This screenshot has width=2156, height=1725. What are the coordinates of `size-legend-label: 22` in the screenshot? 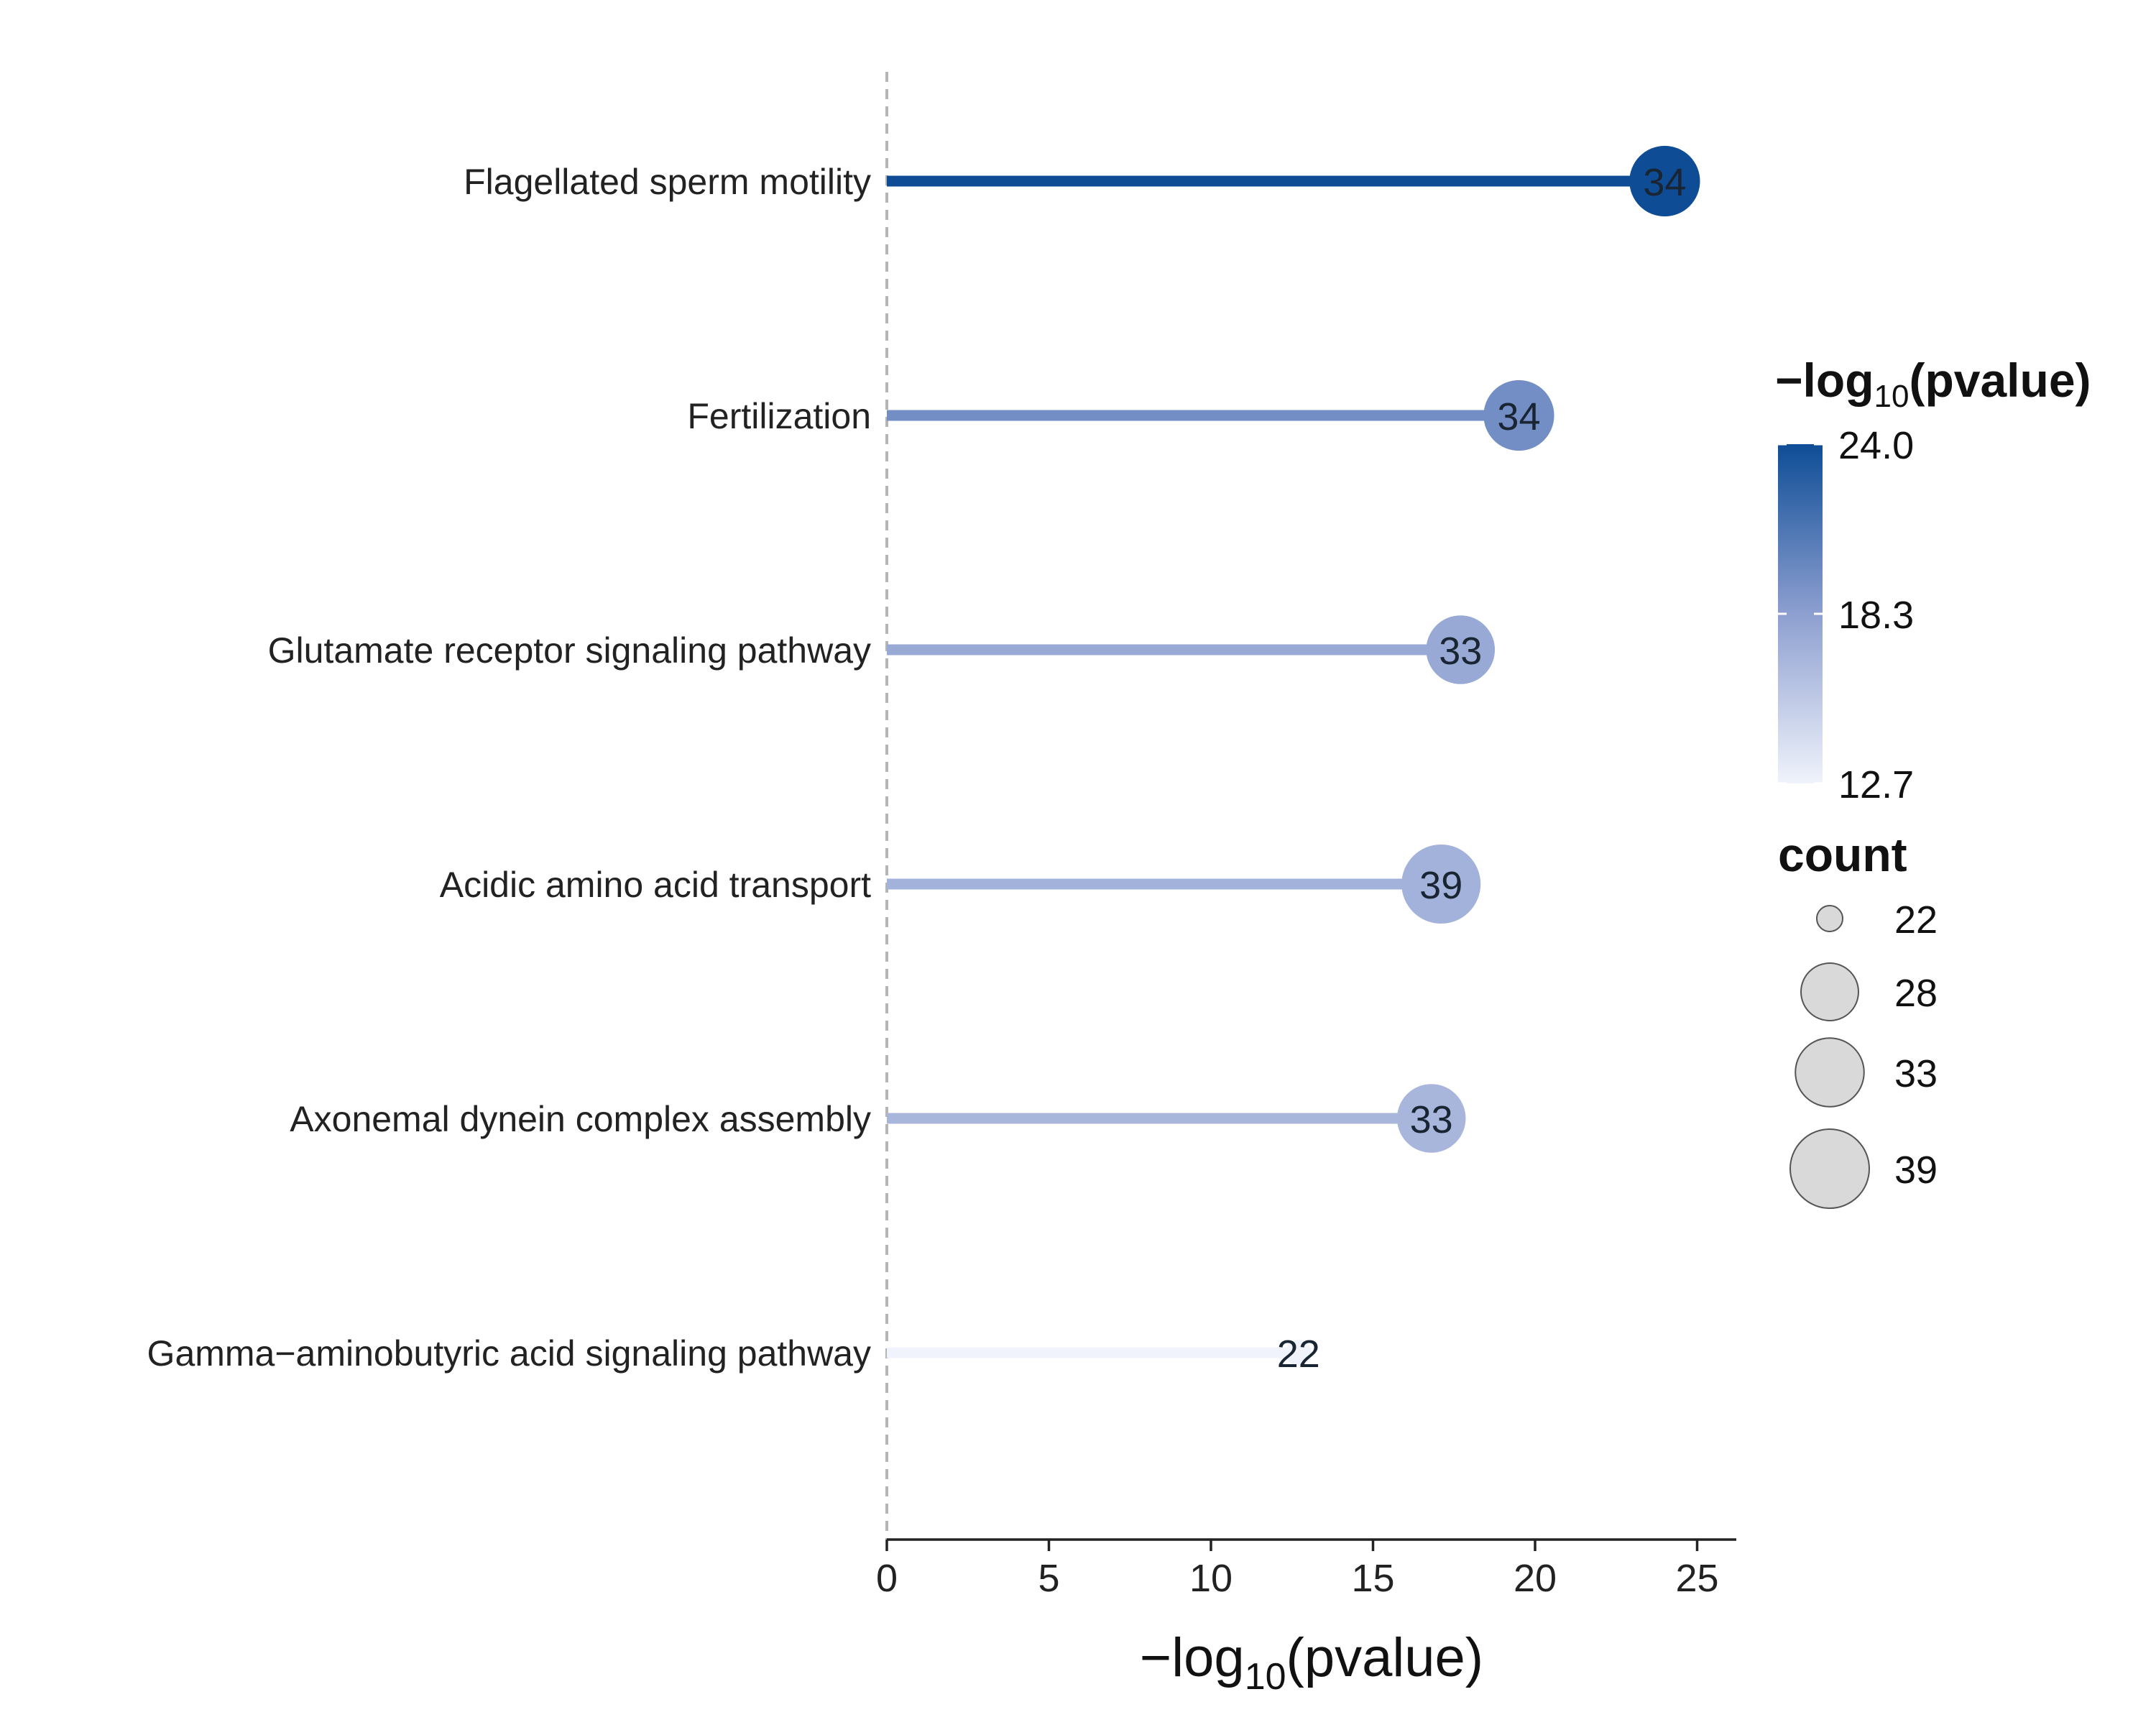 It's located at (1916, 920).